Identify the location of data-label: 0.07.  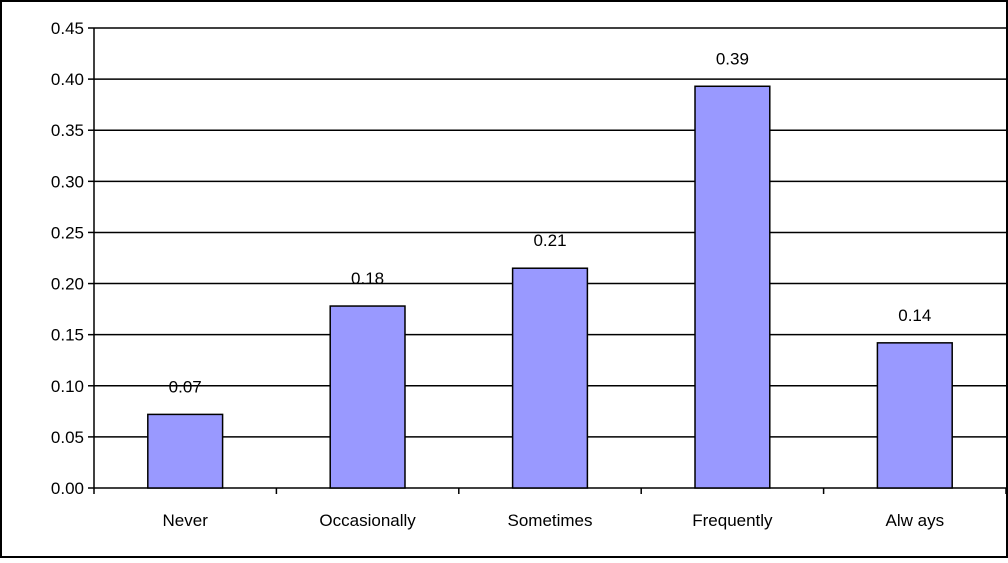
(185, 386).